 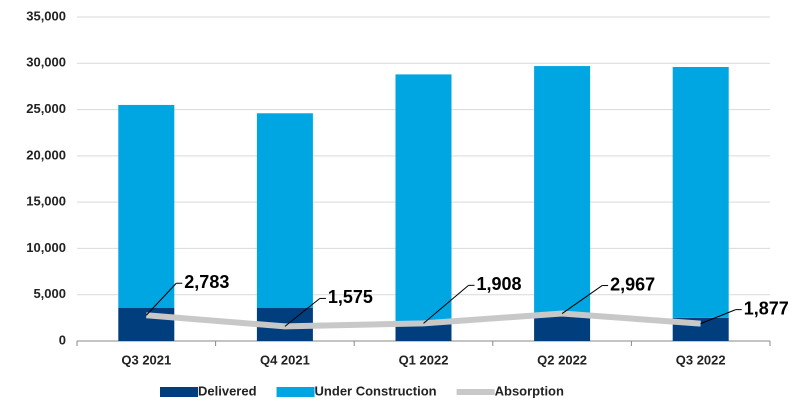 I want to click on value-label: 1,575, so click(x=350, y=297).